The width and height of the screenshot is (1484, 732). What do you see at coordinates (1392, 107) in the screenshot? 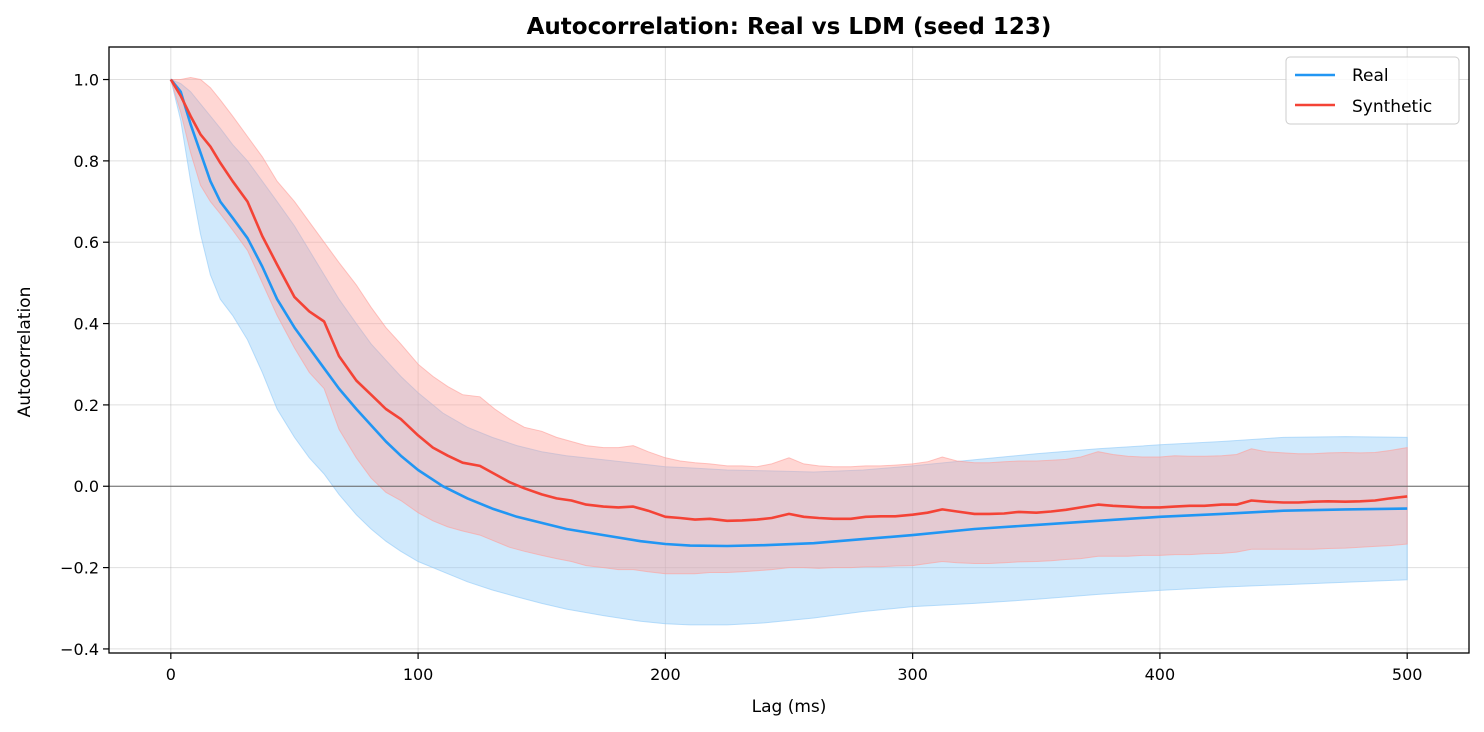
I see `legend-label-synthetic: Synthetic` at bounding box center [1392, 107].